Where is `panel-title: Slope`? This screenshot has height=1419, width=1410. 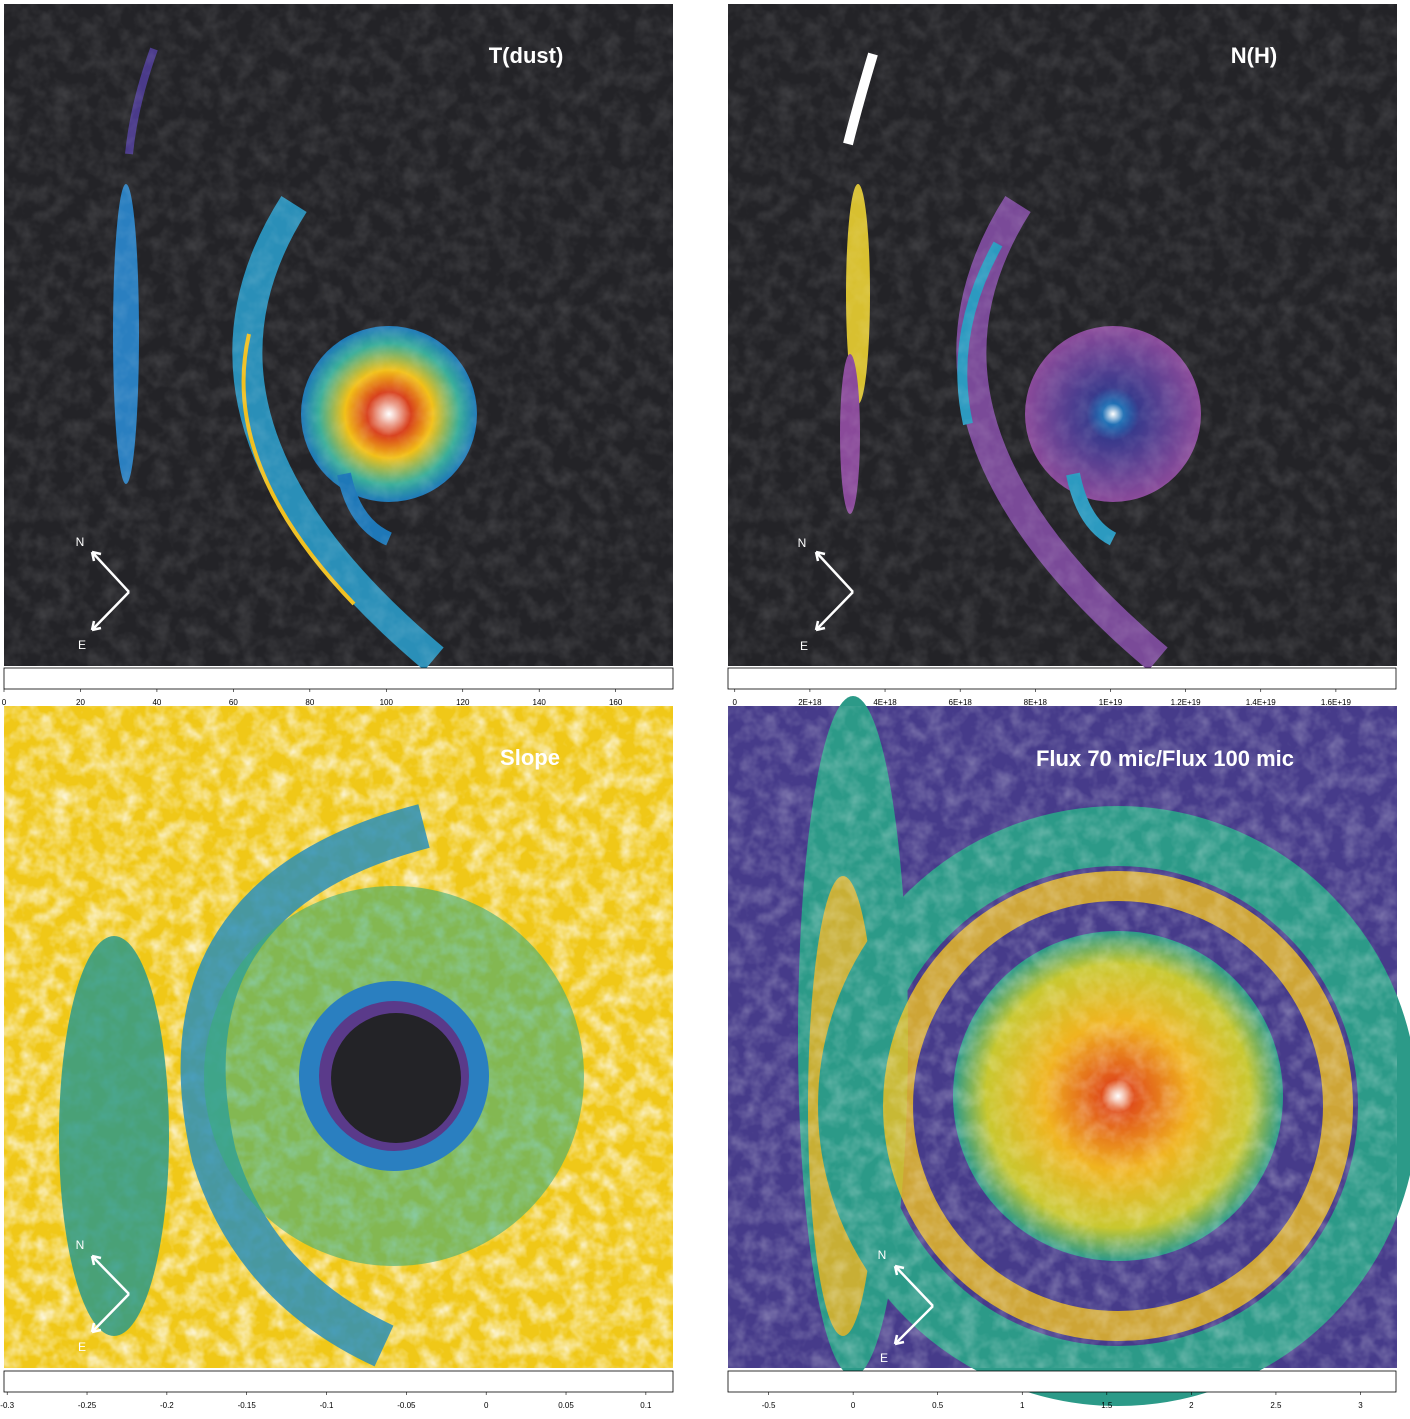 panel-title: Slope is located at coordinates (530, 757).